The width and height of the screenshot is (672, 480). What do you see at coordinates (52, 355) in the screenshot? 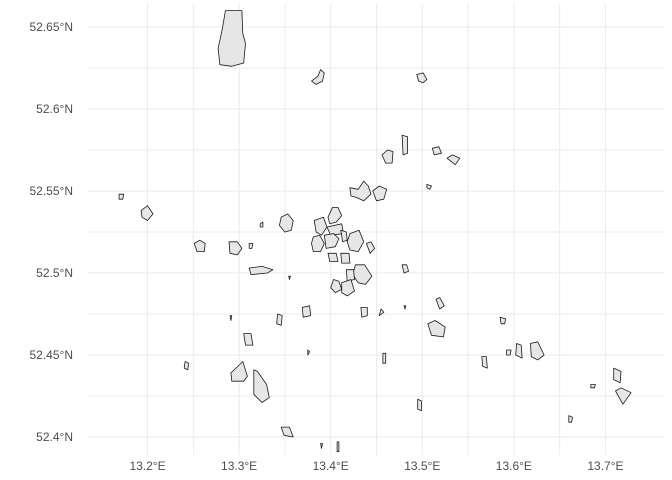
I see `y-tick-label: 52.45°N` at bounding box center [52, 355].